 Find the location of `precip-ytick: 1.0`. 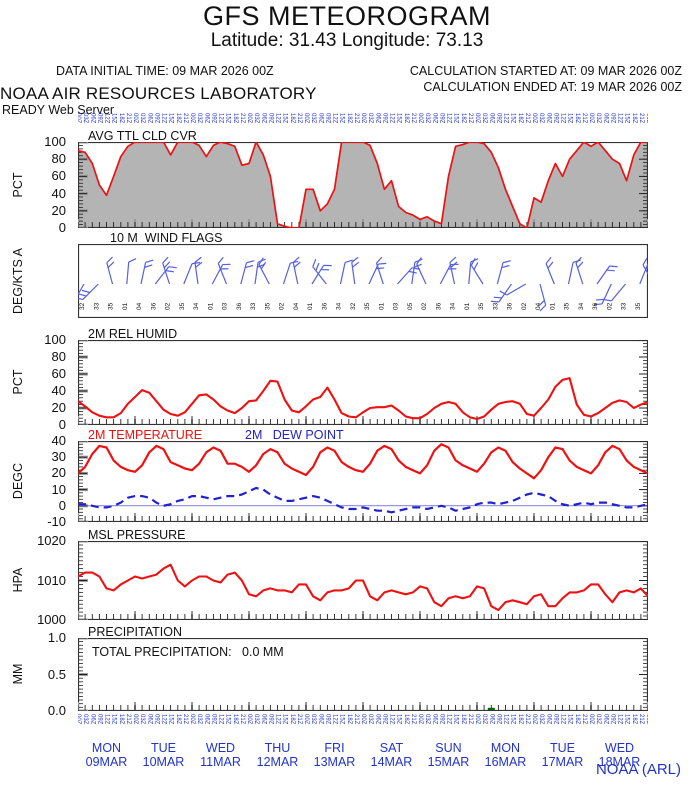

precip-ytick: 1.0 is located at coordinates (56, 637).